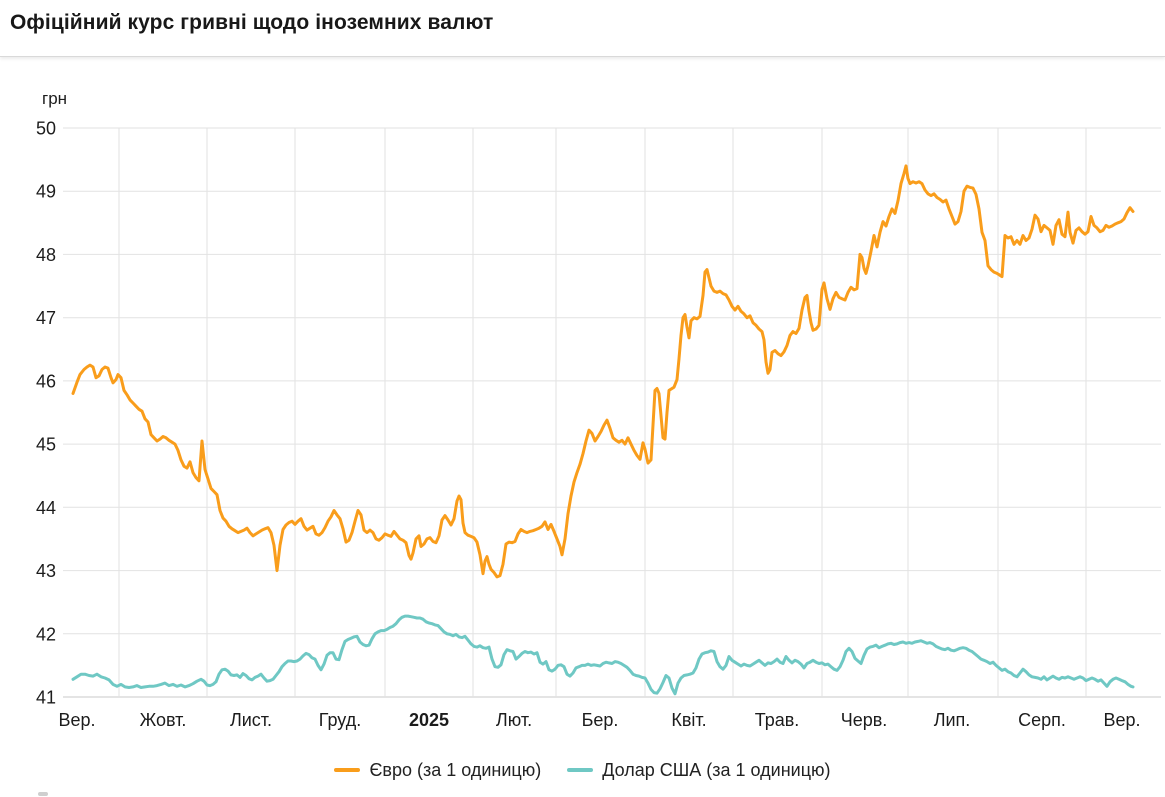  I want to click on x-tick-label: Бер., so click(600, 720).